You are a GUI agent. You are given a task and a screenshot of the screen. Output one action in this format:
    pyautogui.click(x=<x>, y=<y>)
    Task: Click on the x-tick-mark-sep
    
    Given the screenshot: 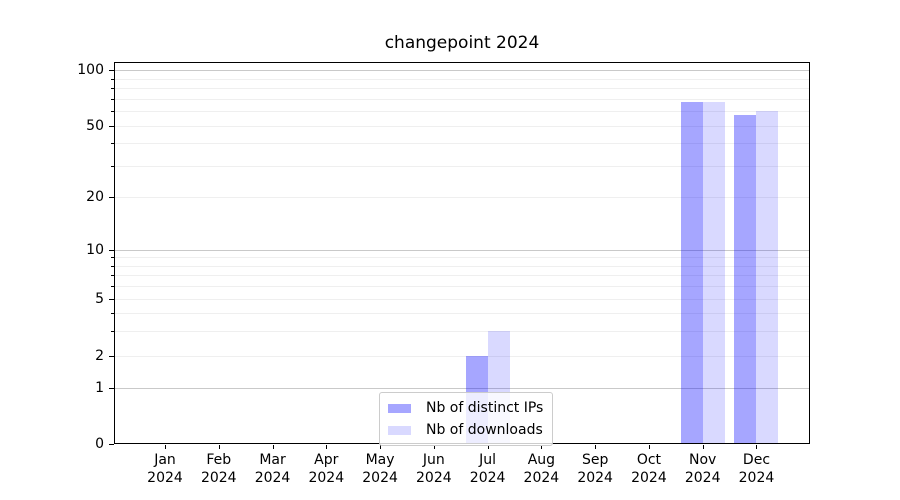 What is the action you would take?
    pyautogui.click(x=596, y=447)
    